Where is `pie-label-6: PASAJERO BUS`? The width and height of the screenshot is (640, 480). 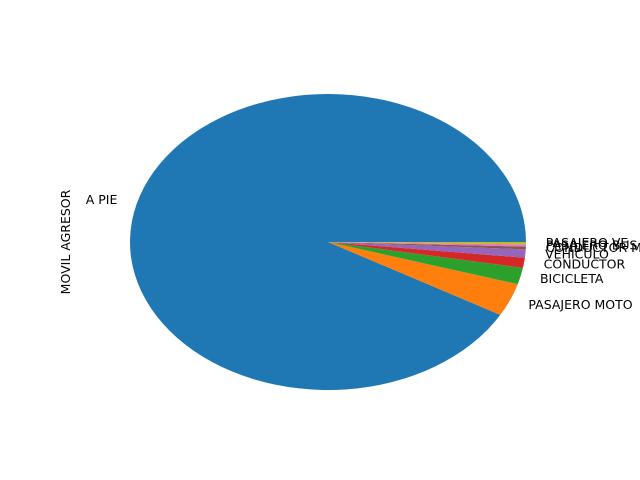
pie-label-6: PASAJERO BUS is located at coordinates (592, 244).